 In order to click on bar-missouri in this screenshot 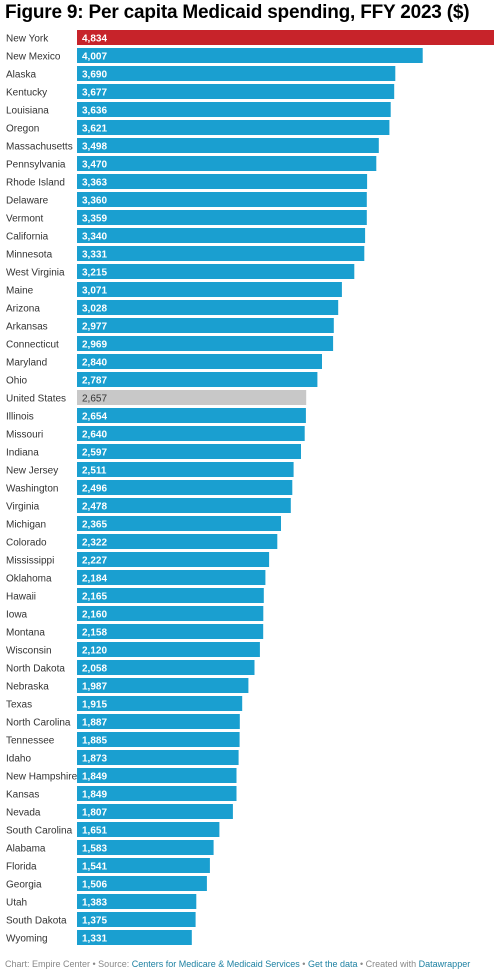, I will do `click(191, 433)`.